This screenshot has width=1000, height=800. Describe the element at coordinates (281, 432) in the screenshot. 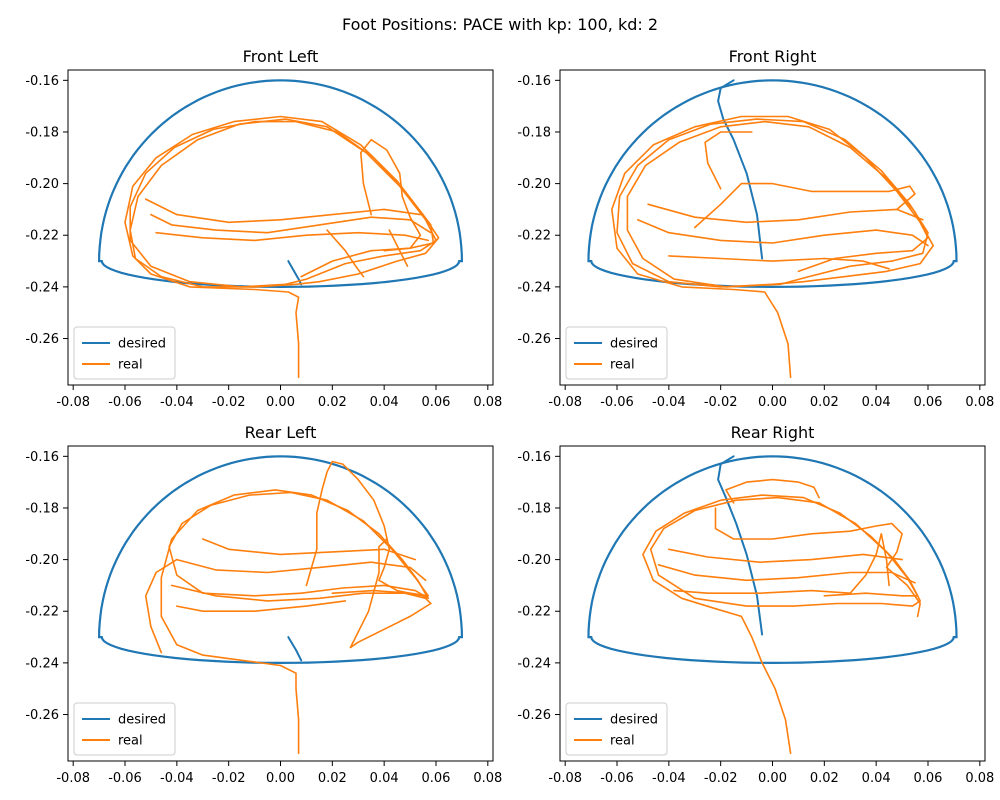

I see `subplot-title: Rear Left` at that location.